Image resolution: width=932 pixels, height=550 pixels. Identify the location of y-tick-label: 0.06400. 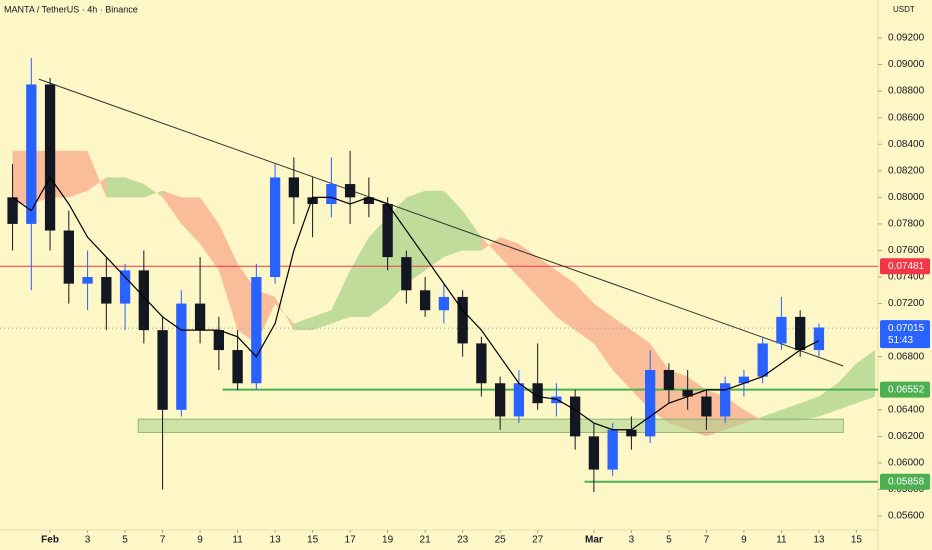
(906, 409).